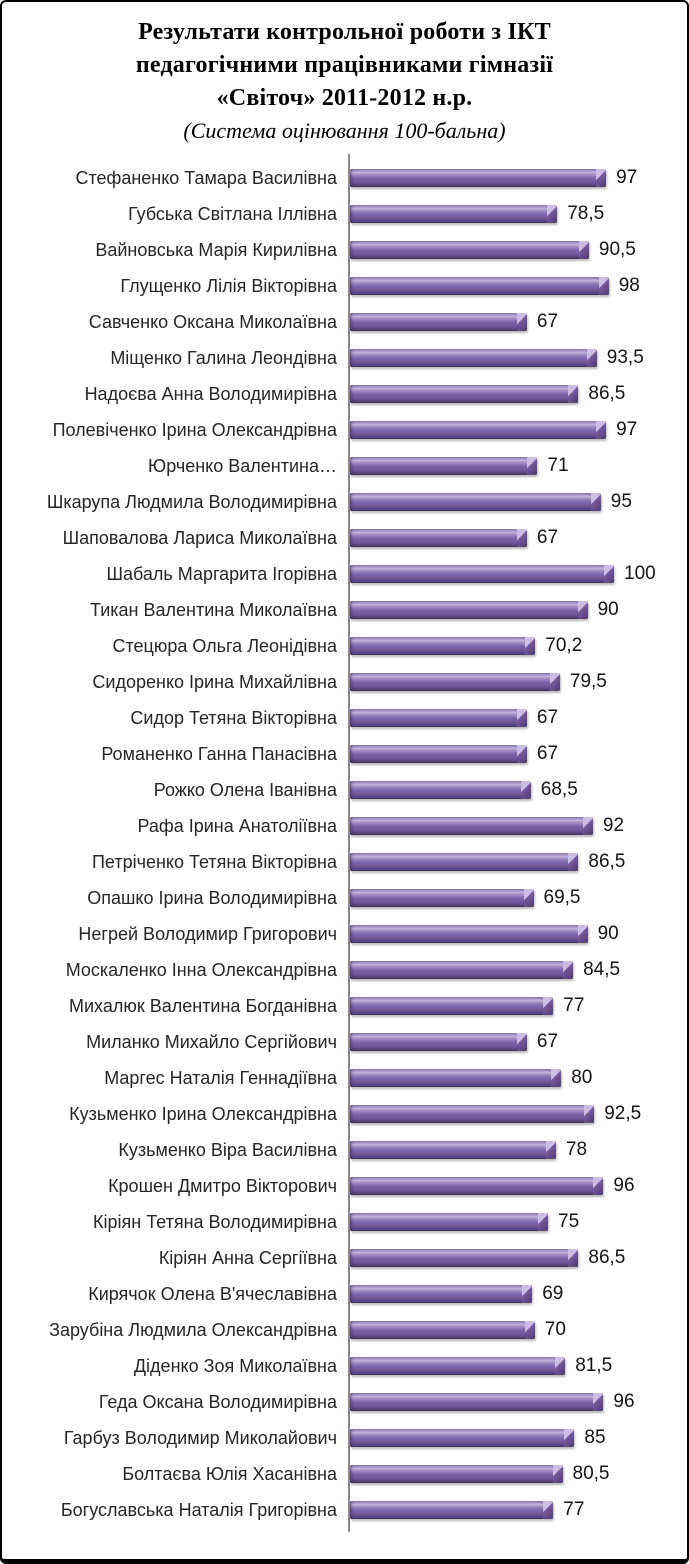 The height and width of the screenshot is (1564, 689). Describe the element at coordinates (207, 933) in the screenshot. I see `category-label: Негрей Володимир Григорович` at that location.